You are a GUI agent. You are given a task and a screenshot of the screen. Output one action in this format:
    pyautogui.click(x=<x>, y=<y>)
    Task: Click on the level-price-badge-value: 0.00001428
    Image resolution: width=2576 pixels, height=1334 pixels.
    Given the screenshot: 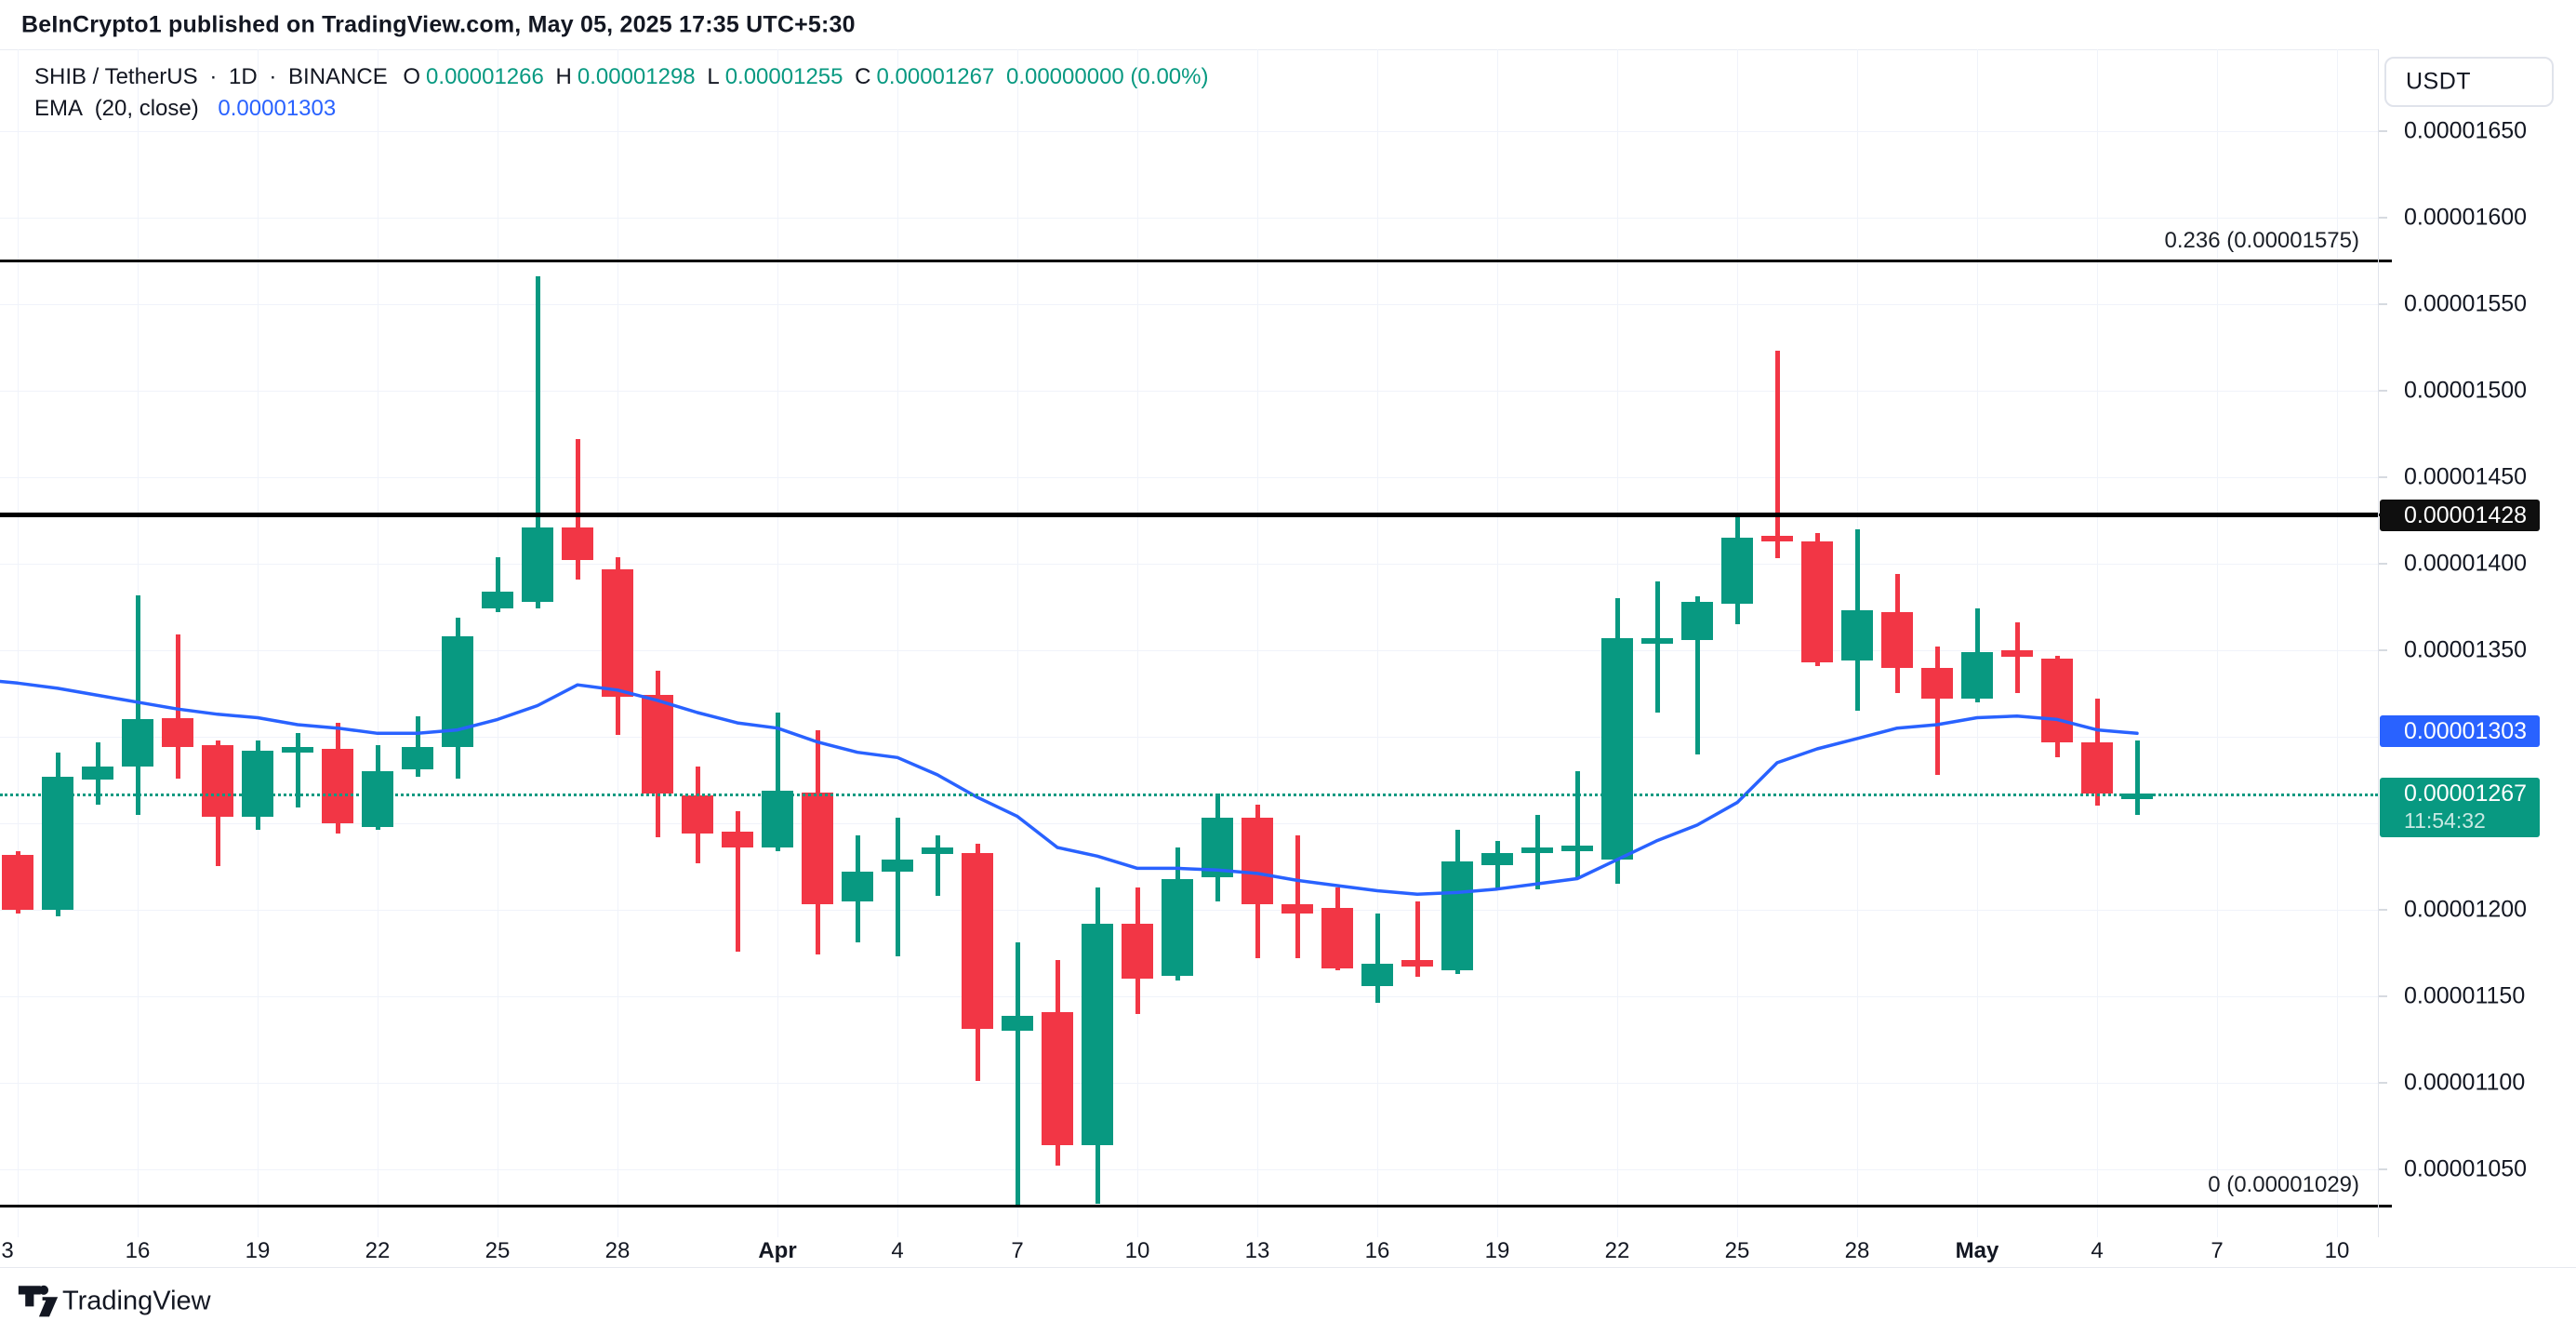 What is the action you would take?
    pyautogui.click(x=2466, y=515)
    